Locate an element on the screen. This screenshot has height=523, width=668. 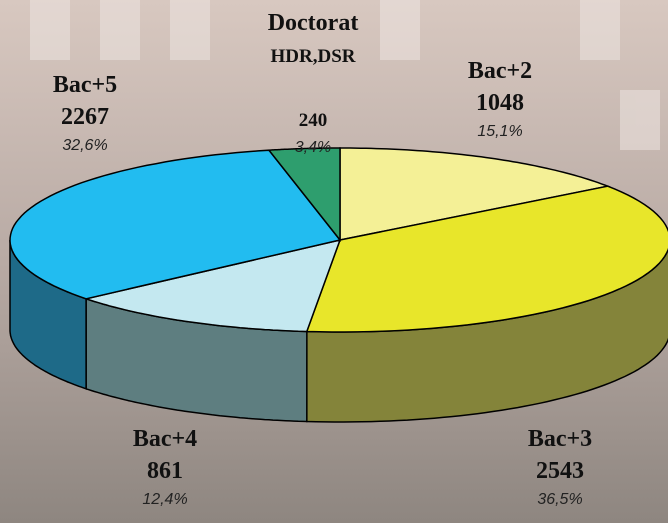
percent-label: 36,5% is located at coordinates (559, 499).